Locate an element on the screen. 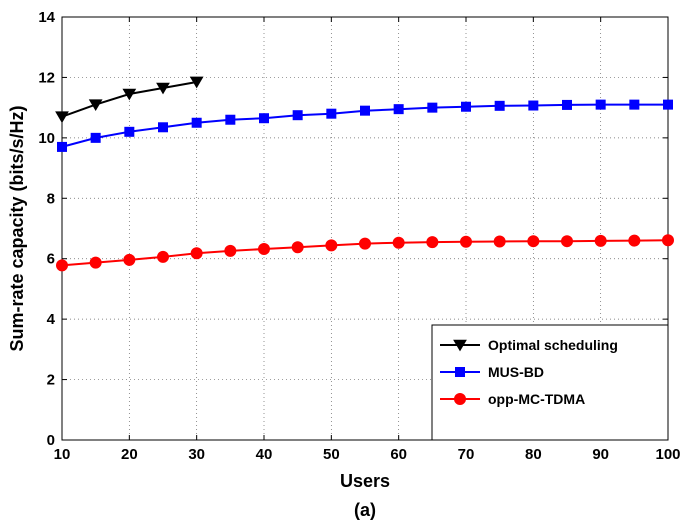 The width and height of the screenshot is (687, 532). legend-item: Optimal scheduling is located at coordinates (529, 345).